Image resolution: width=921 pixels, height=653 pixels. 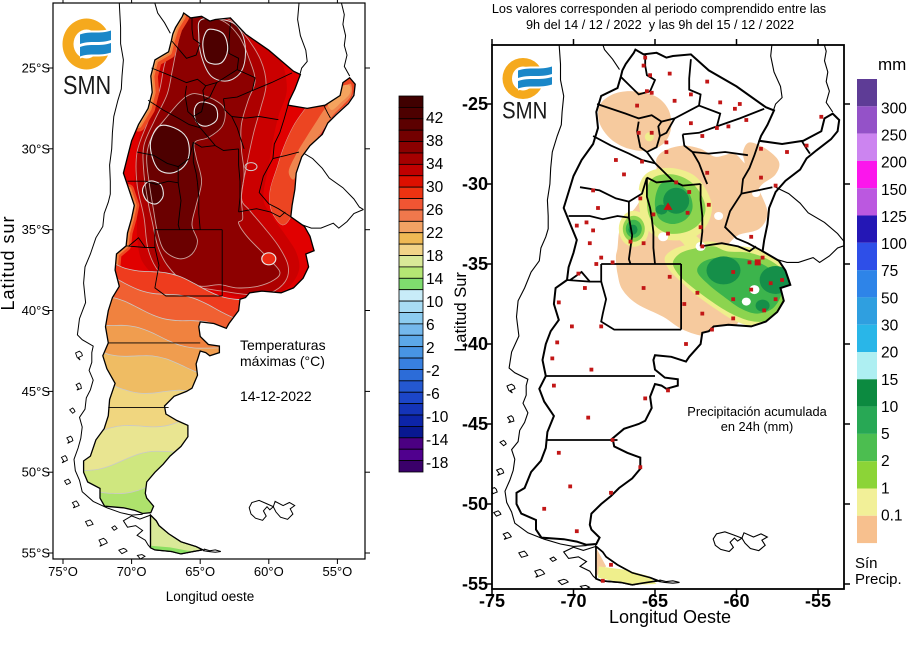 I want to click on svg-text: 14, so click(x=435, y=279).